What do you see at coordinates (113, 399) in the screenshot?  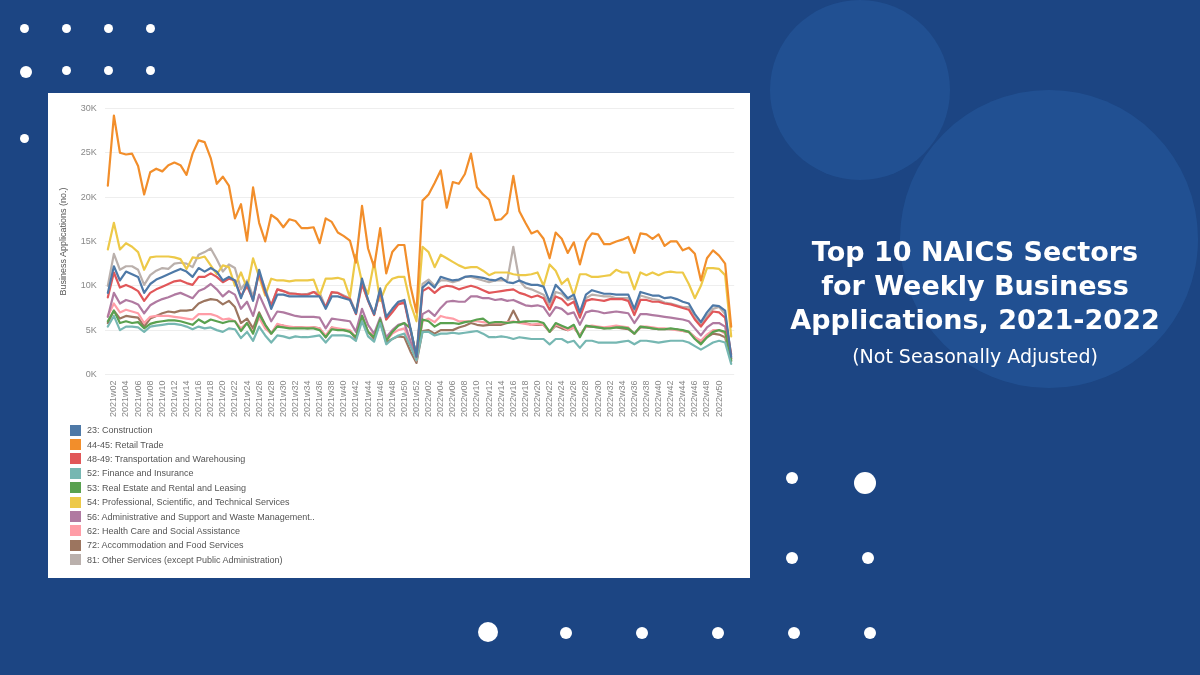 I see `x-tick-label: 2021w02` at bounding box center [113, 399].